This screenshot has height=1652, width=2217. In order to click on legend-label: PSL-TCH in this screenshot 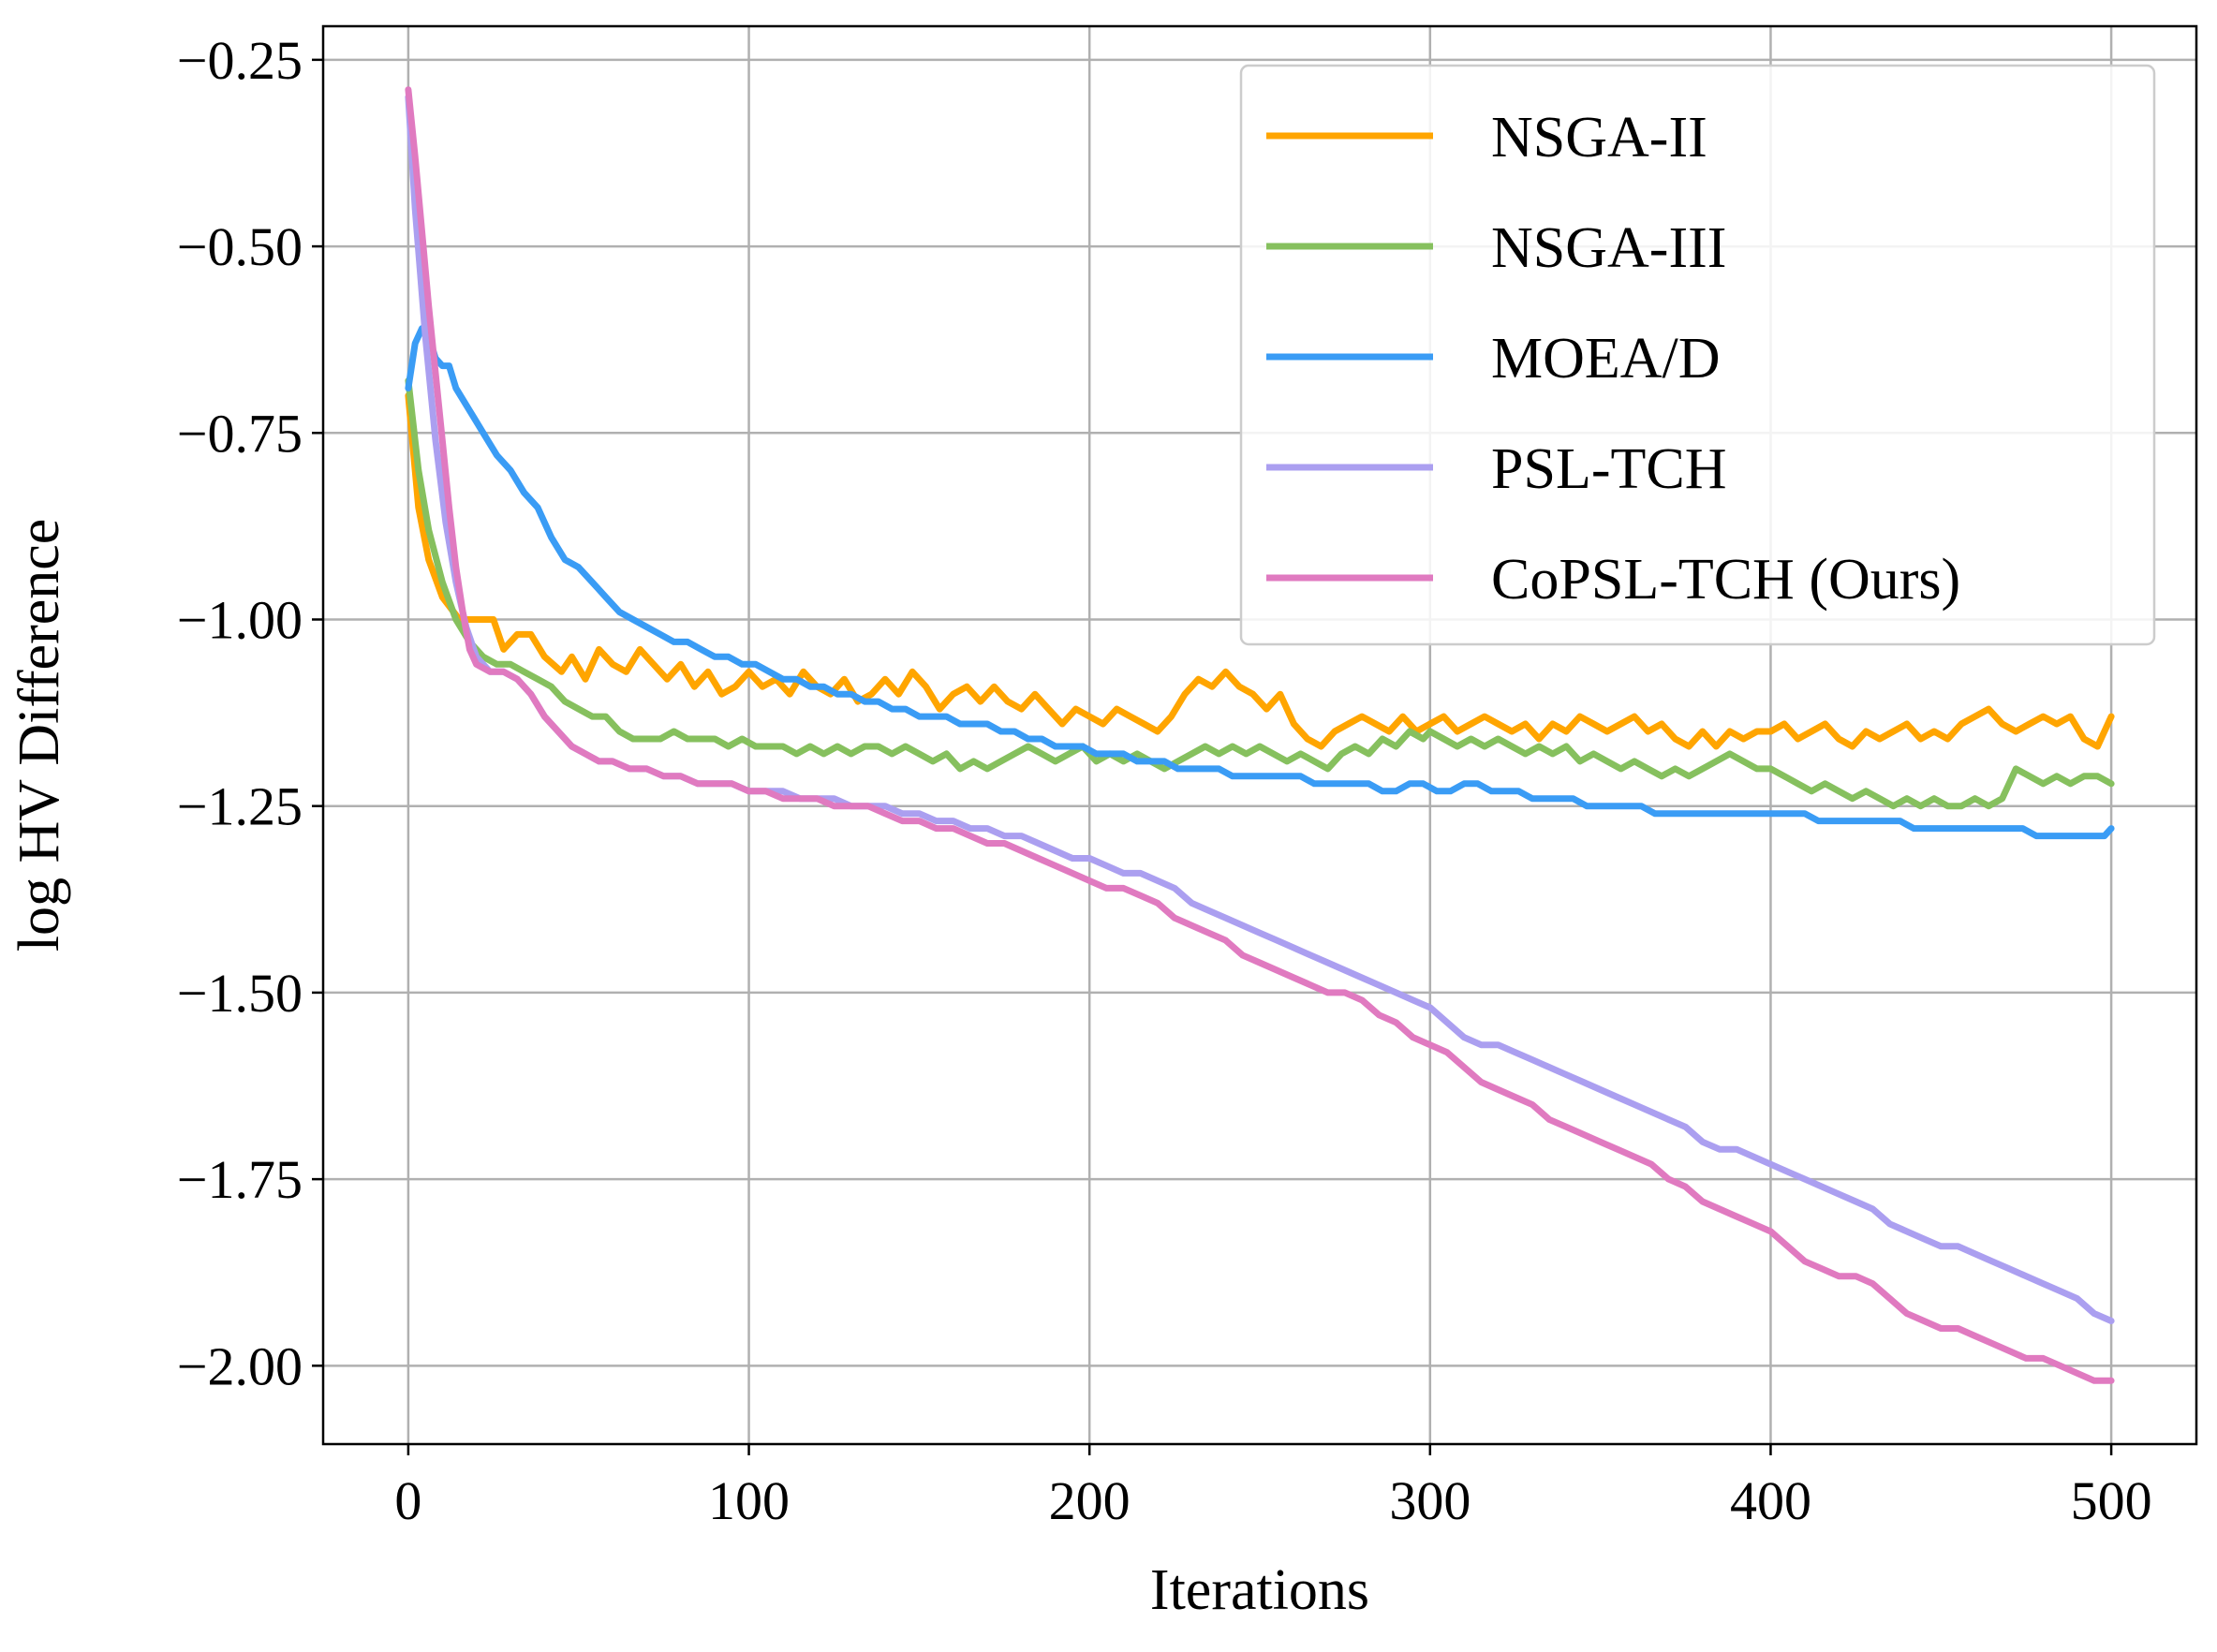, I will do `click(1609, 469)`.